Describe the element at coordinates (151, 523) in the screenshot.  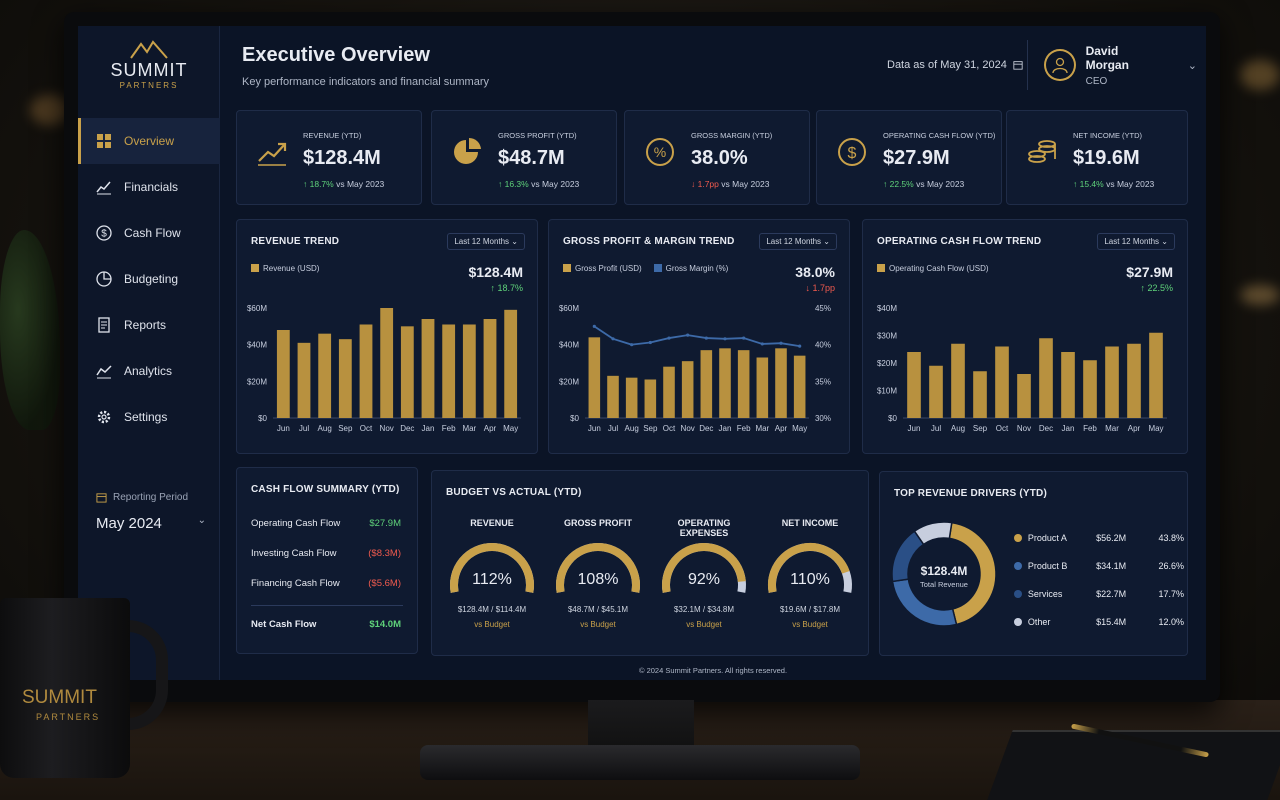
I see `reporting-period-select: May 2024 ⌄` at that location.